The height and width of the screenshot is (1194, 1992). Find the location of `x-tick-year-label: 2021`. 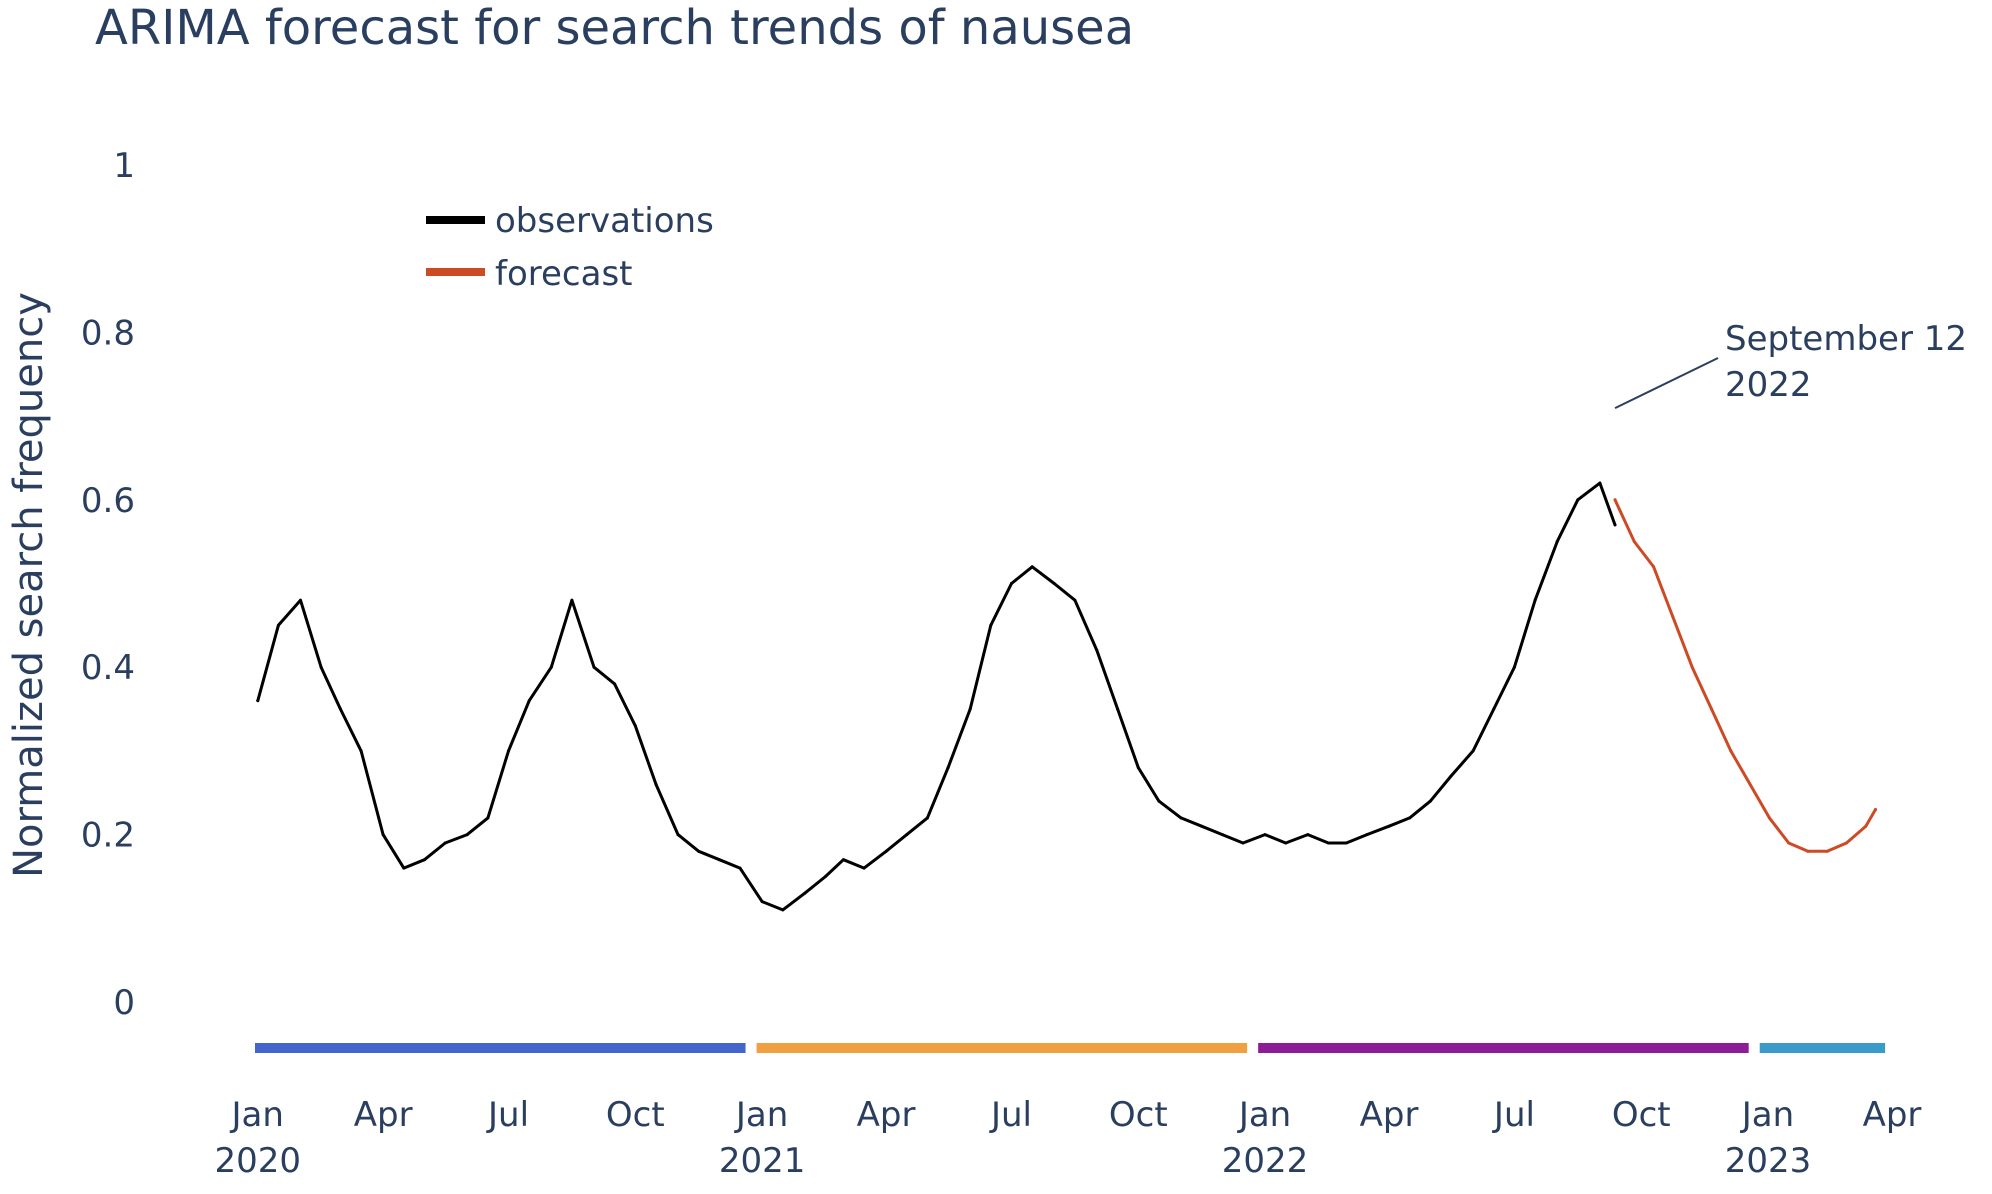

x-tick-year-label: 2021 is located at coordinates (762, 1161).